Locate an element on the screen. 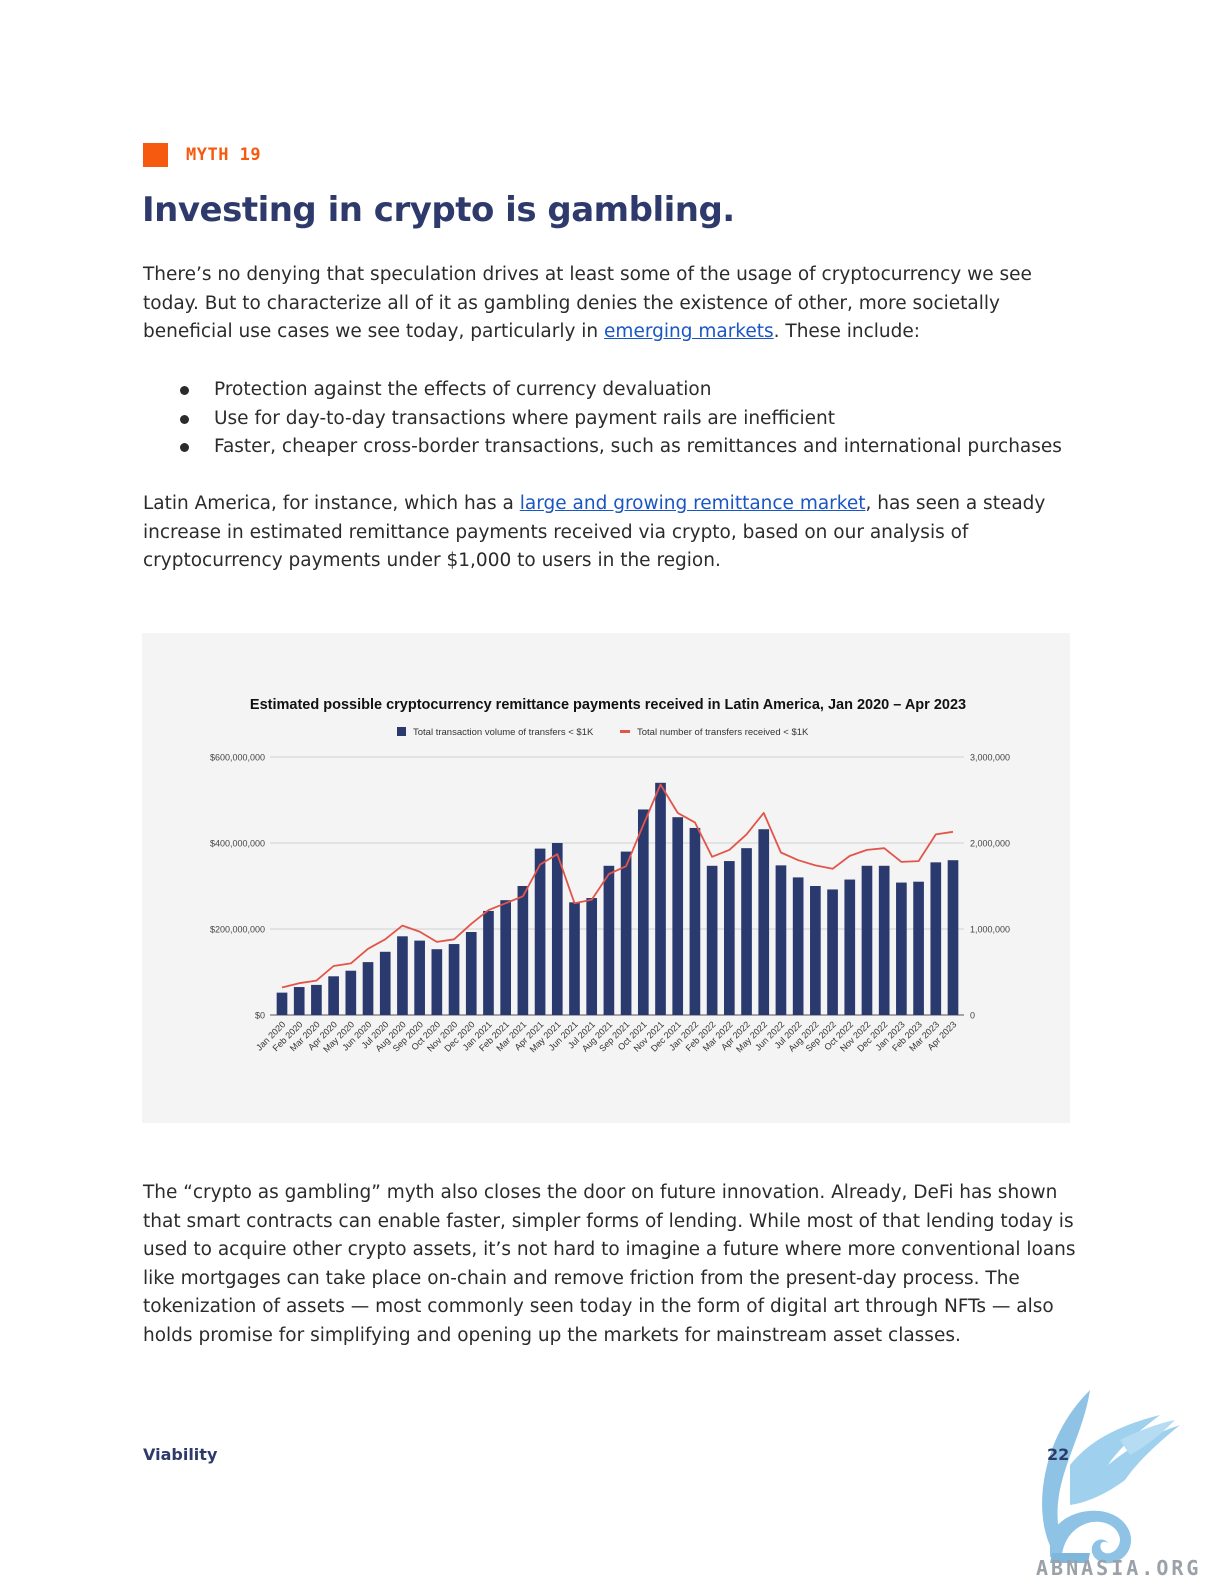  page-number: 22 is located at coordinates (1058, 1454).